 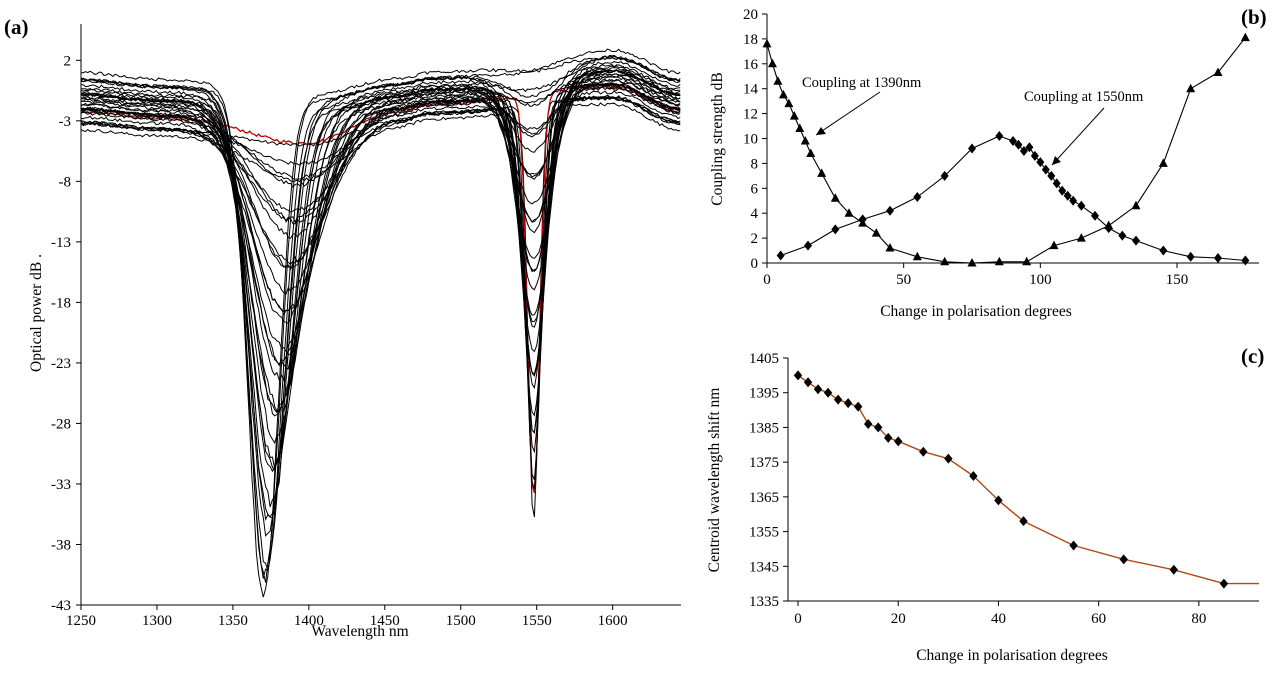 I want to click on panel-a-y-tick-label: -23, so click(x=61, y=364).